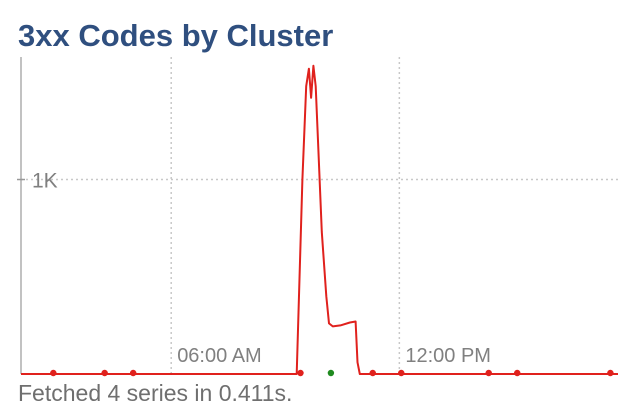 This screenshot has width=636, height=416. I want to click on y-tick-label-0: 1K, so click(45, 181).